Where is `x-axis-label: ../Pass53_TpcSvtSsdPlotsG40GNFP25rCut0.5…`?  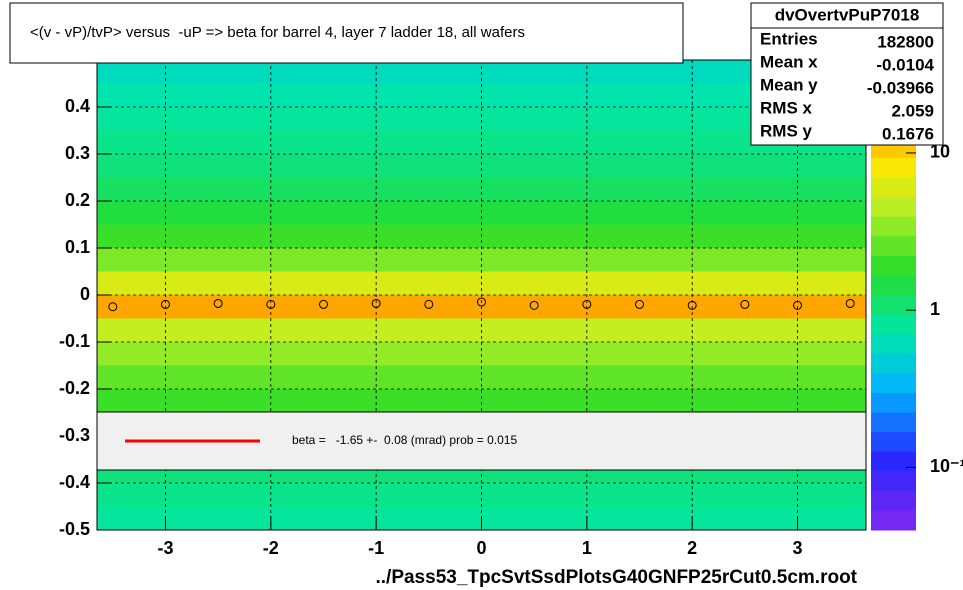 x-axis-label: ../Pass53_TpcSvtSsdPlotsG40GNFP25rCut0.5… is located at coordinates (616, 577).